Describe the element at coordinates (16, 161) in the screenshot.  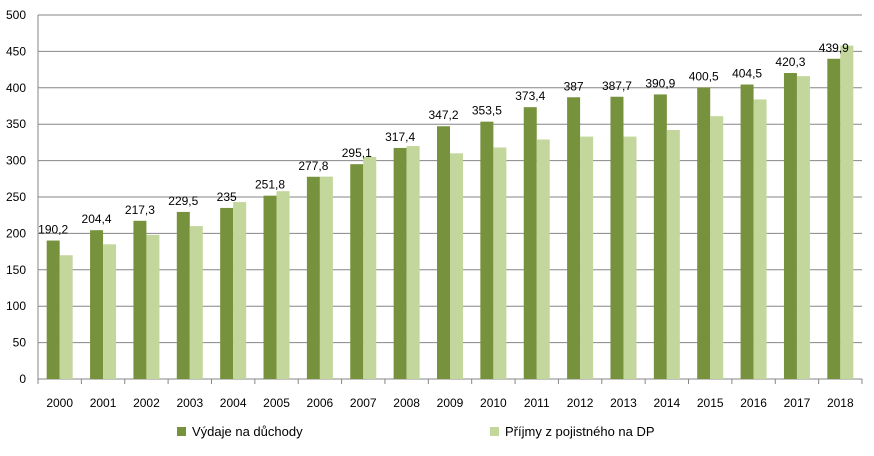
I see `y-tick-label-300: 300` at that location.